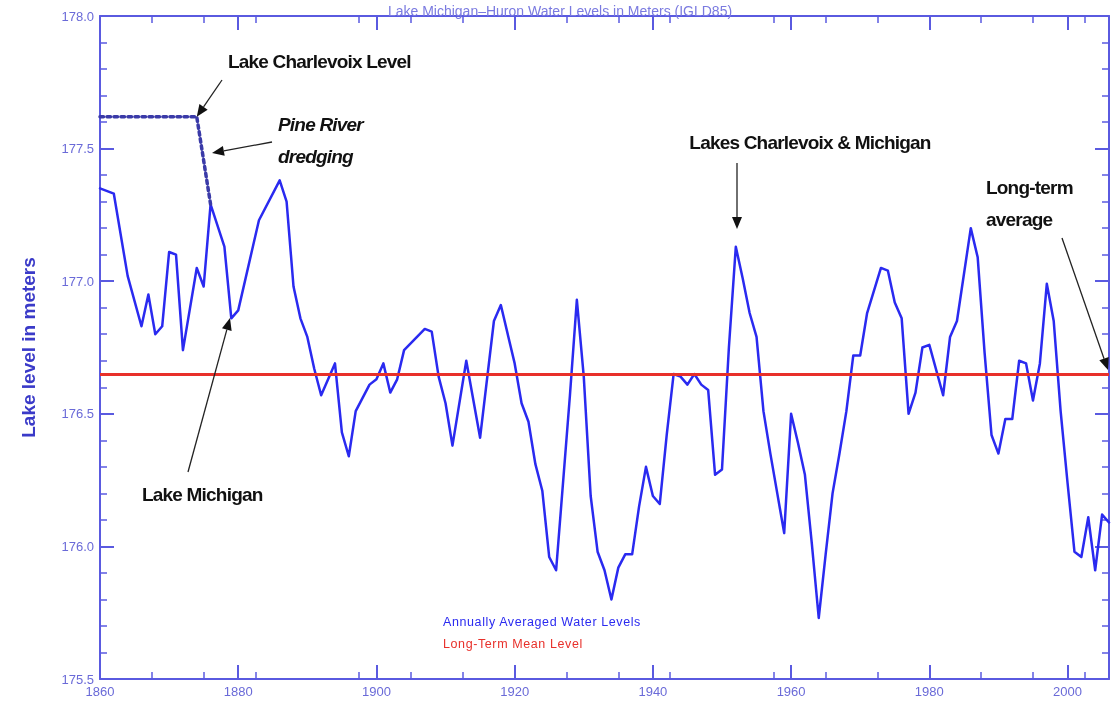 This screenshot has height=707, width=1112. What do you see at coordinates (513, 644) in the screenshot?
I see `ref-line-label: Long-Term Mean Level` at bounding box center [513, 644].